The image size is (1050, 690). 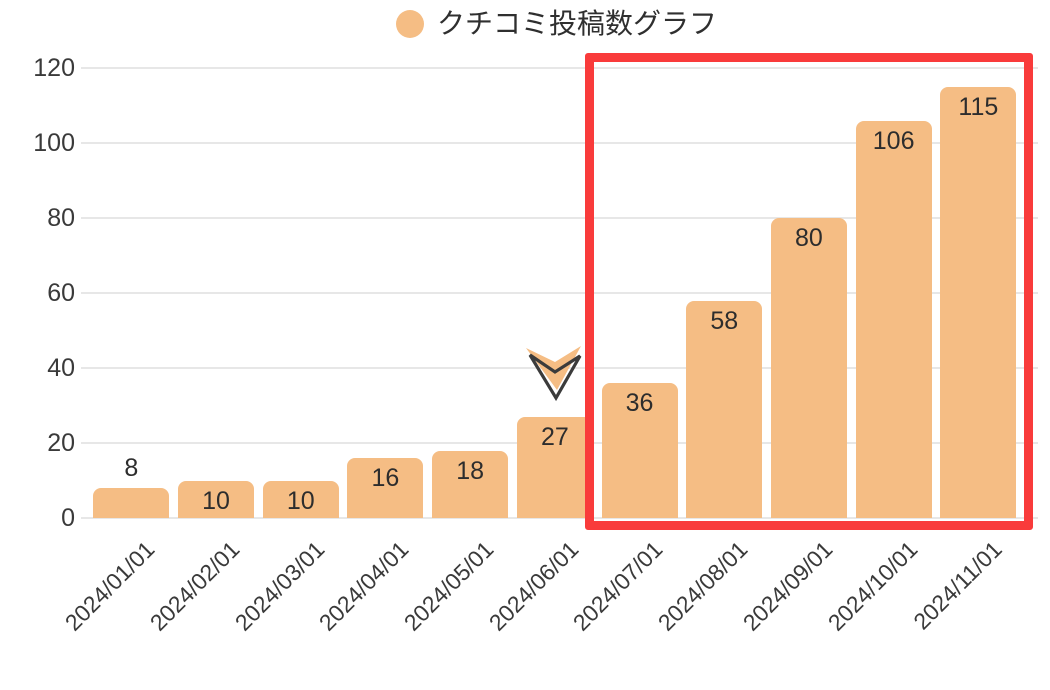 I want to click on bar-value-label: 8, so click(x=131, y=468).